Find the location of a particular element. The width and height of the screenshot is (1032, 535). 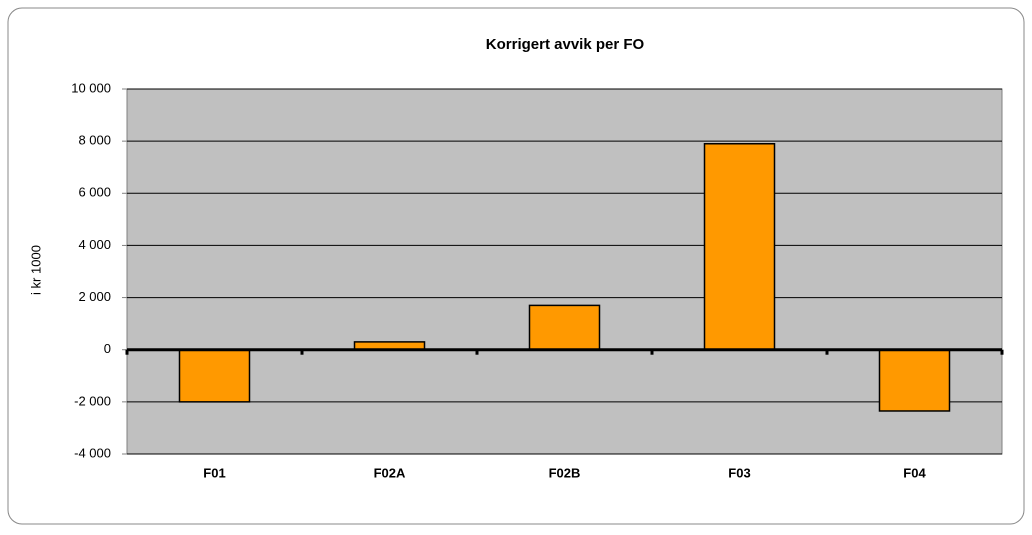

y-tick-label: 4 000 is located at coordinates (94, 244).